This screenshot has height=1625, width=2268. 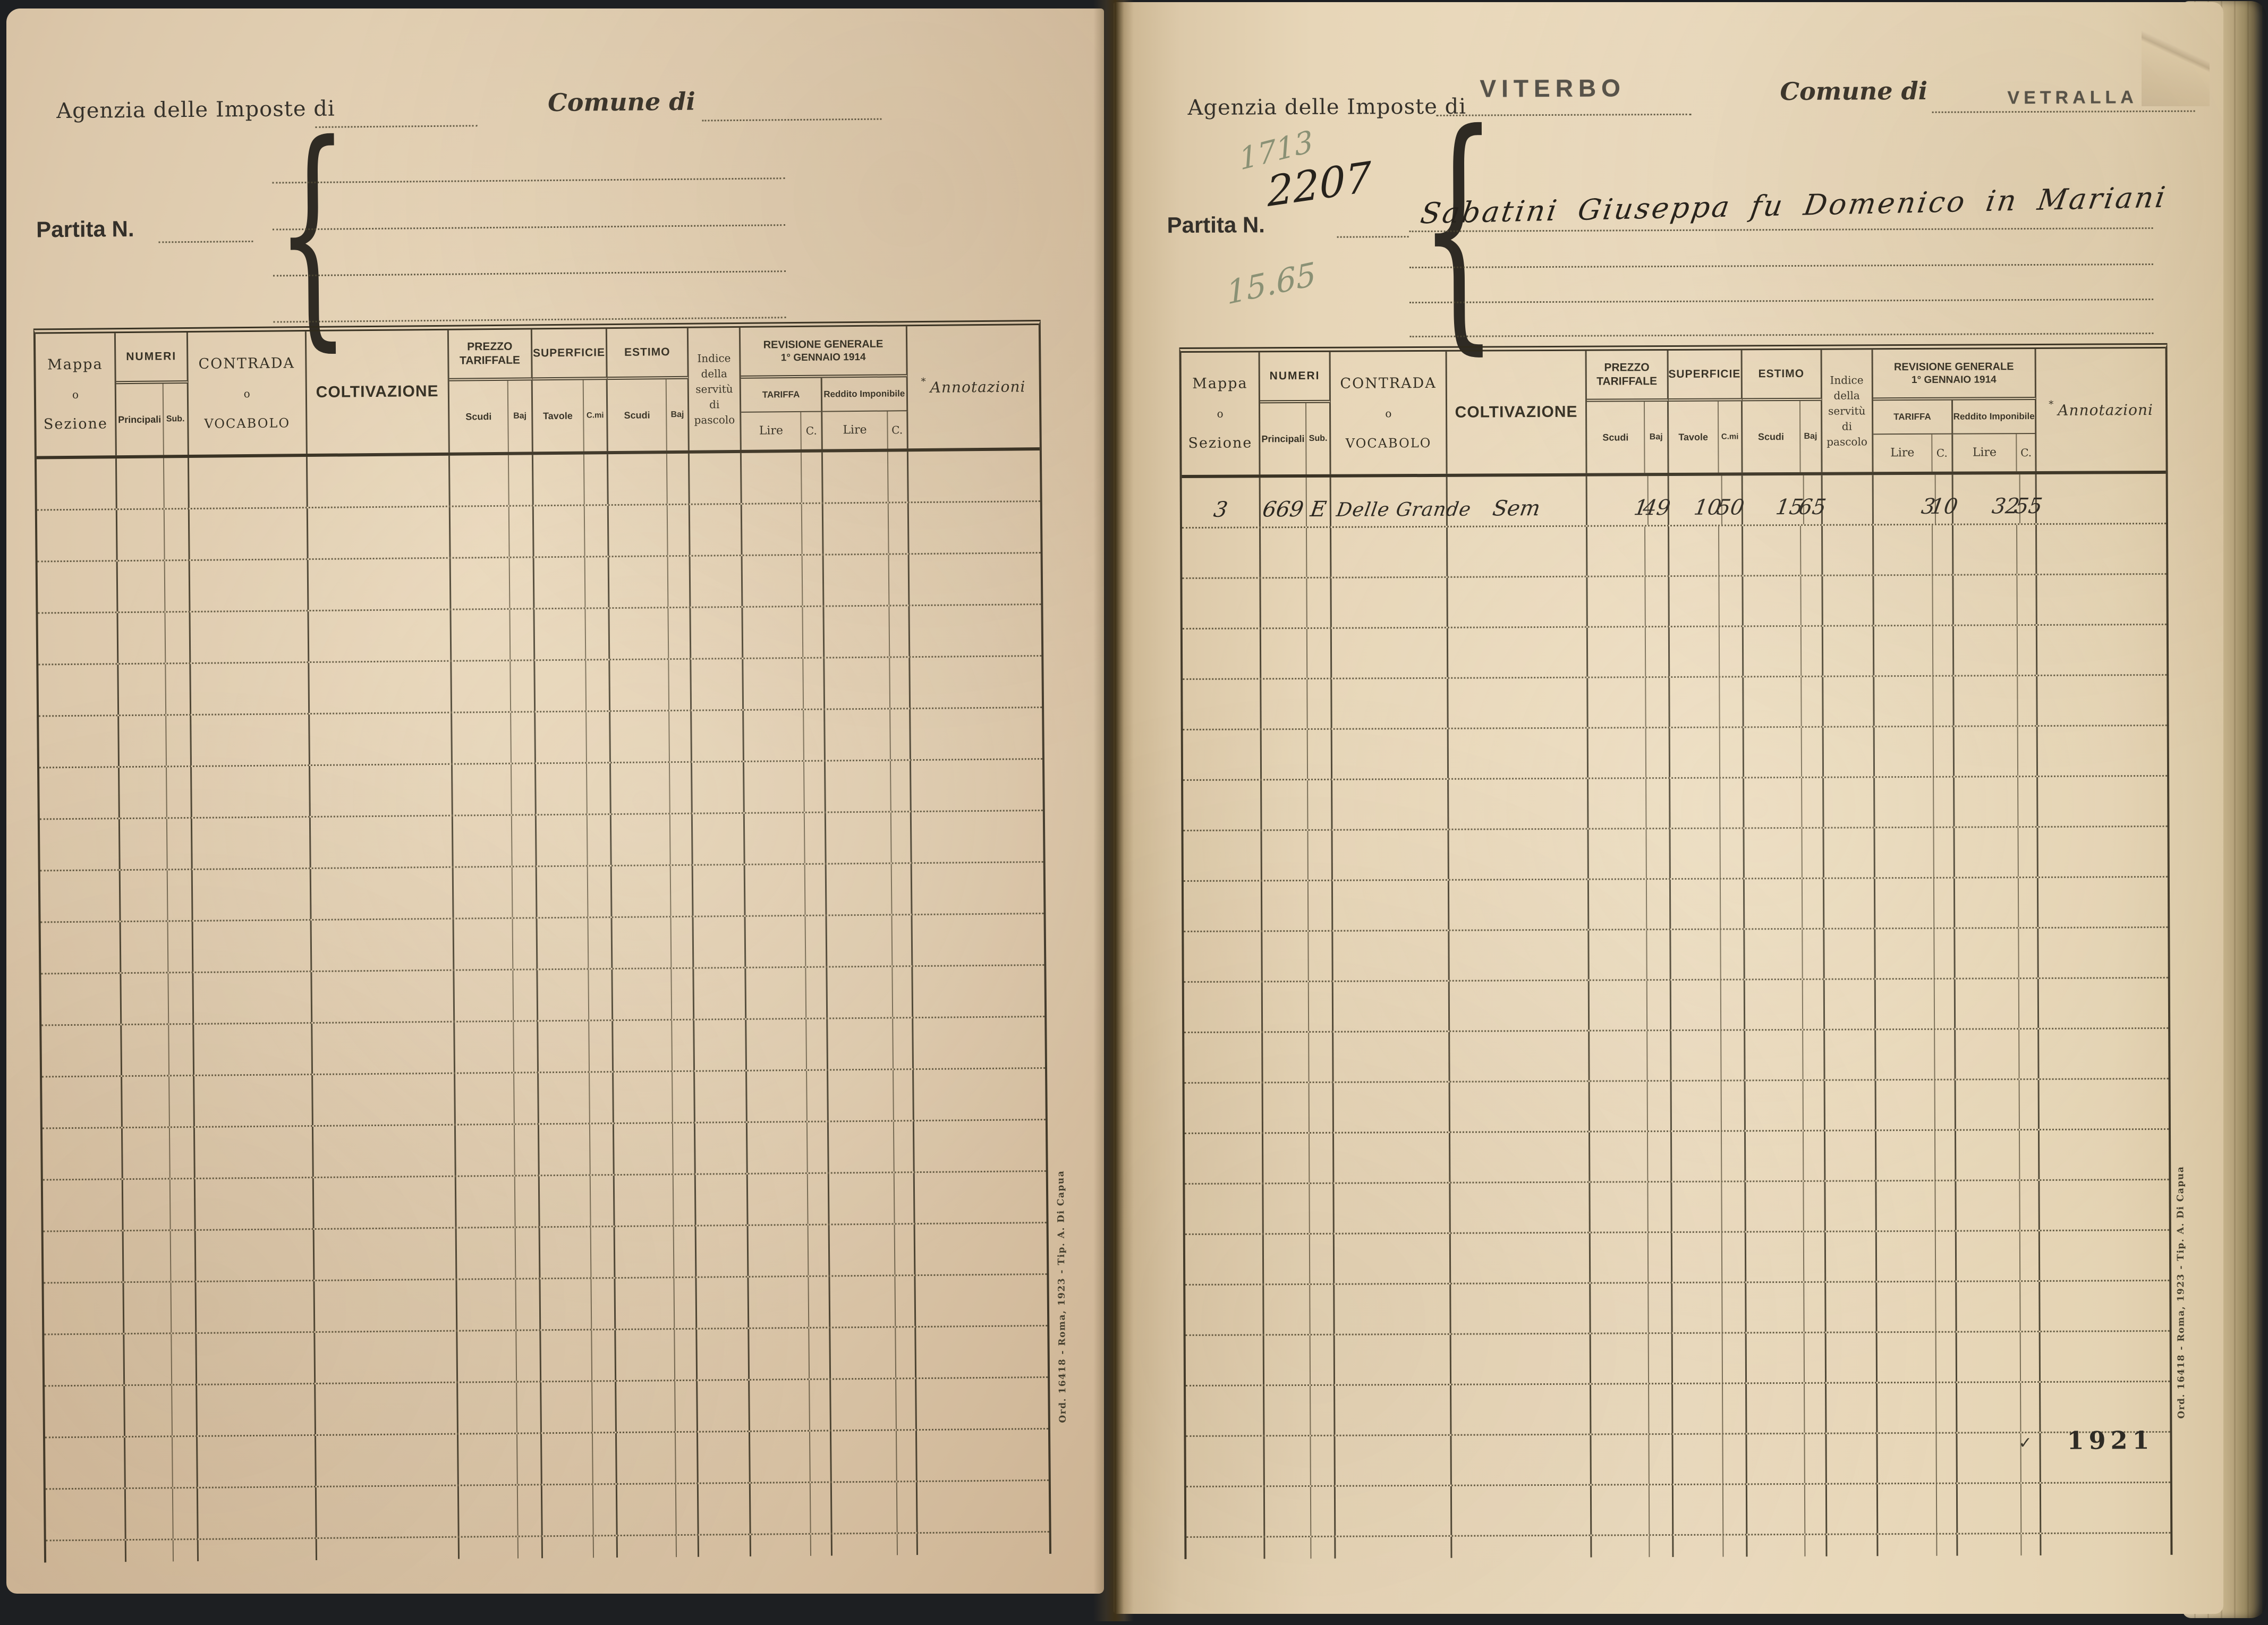 I want to click on owner-name-handwritten: Sabatini Giuseppa fu Domenico in Mariani, so click(x=1794, y=205).